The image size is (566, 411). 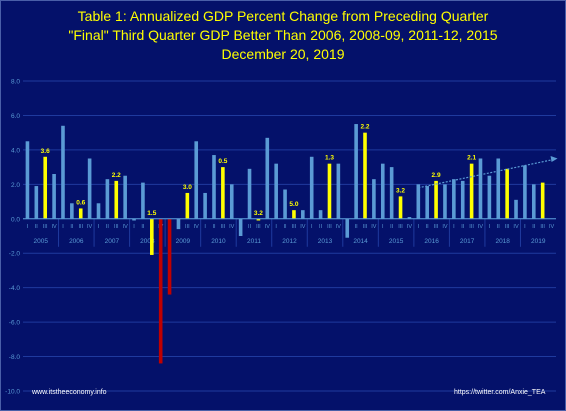 What do you see at coordinates (436, 199) in the screenshot?
I see `bar-2016-q3` at bounding box center [436, 199].